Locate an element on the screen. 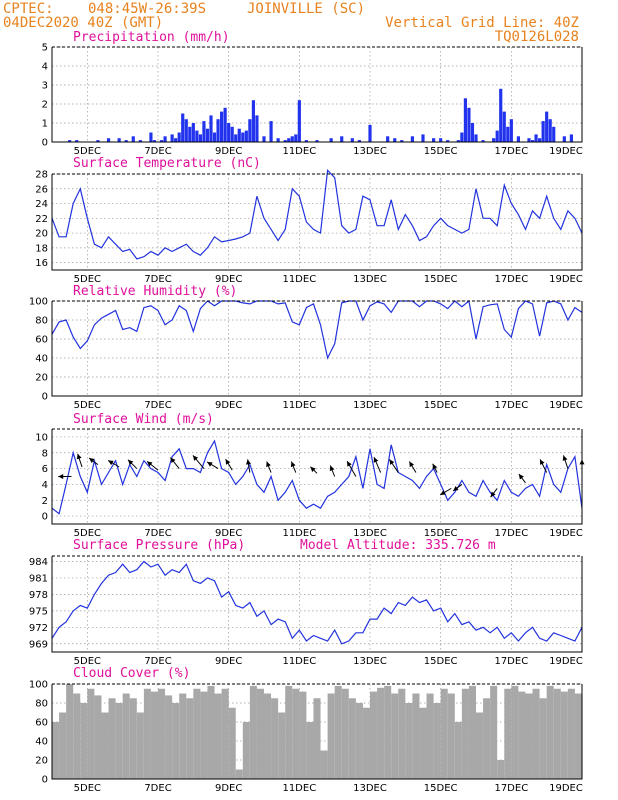  y-tick-label: 4 is located at coordinates (45, 67).